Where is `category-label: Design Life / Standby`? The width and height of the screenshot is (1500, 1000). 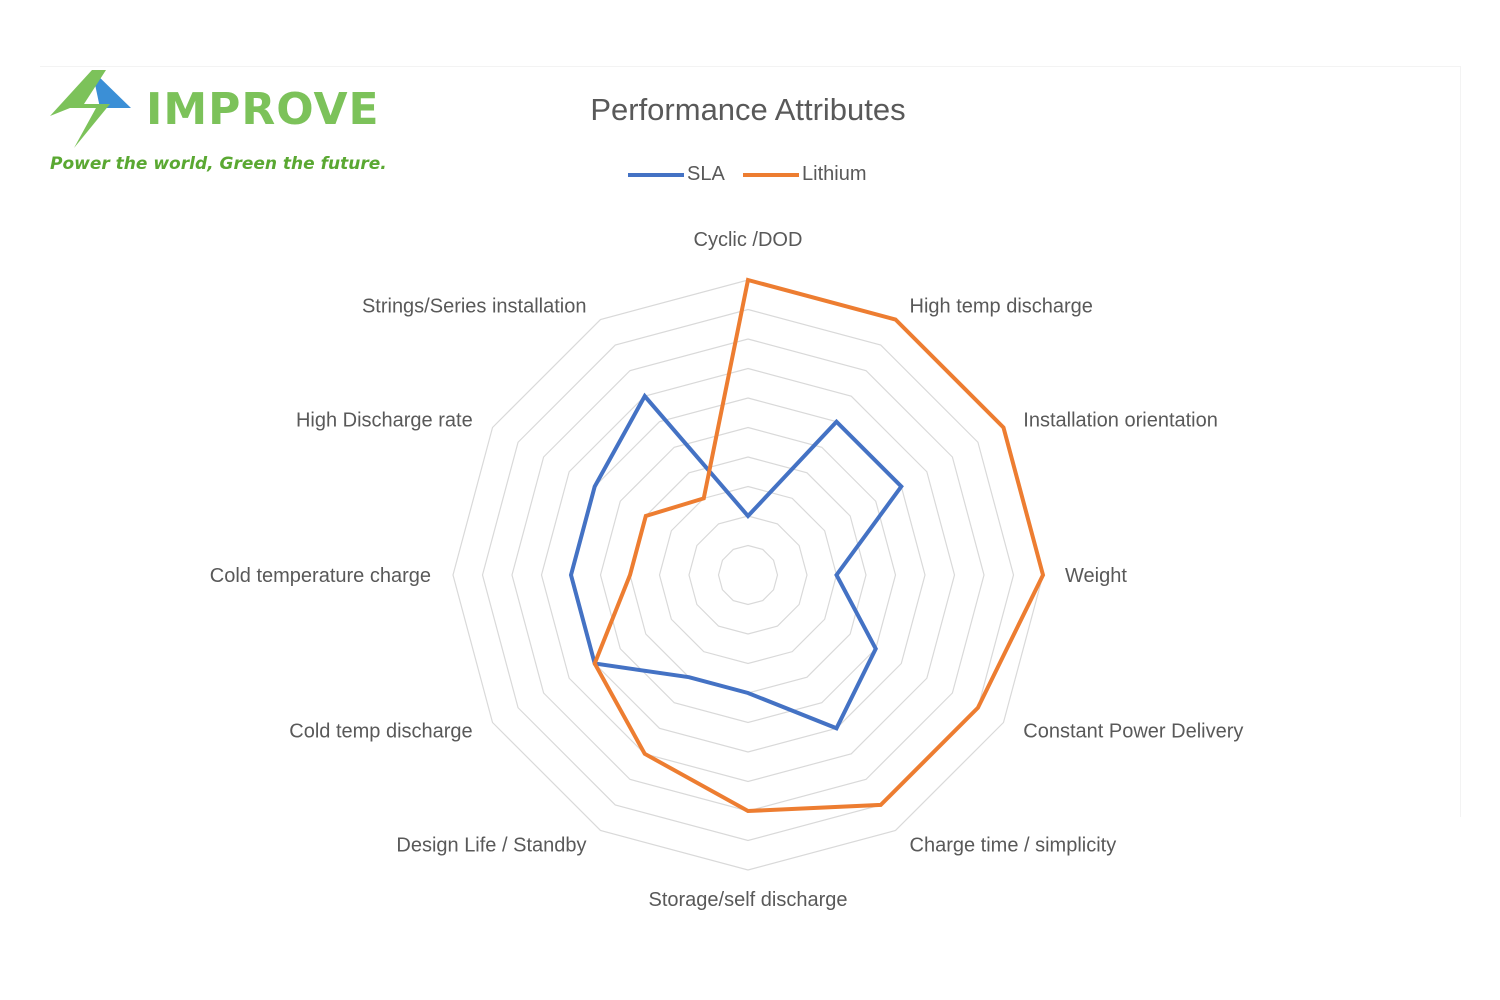
category-label: Design Life / Standby is located at coordinates (491, 845).